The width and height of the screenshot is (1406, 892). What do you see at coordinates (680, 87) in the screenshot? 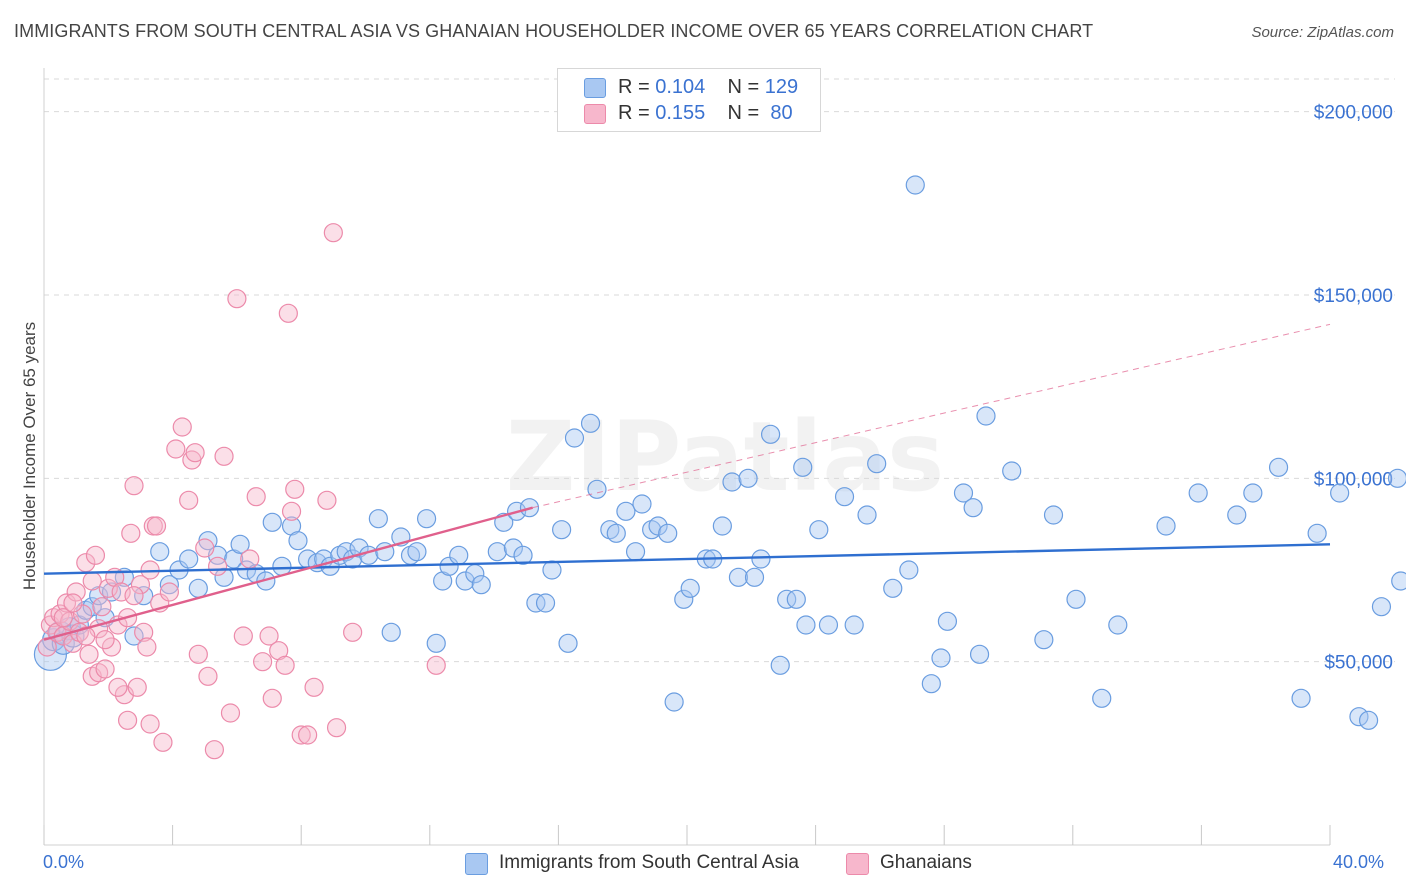
I see `legend-r-value: 0.104` at bounding box center [680, 87].